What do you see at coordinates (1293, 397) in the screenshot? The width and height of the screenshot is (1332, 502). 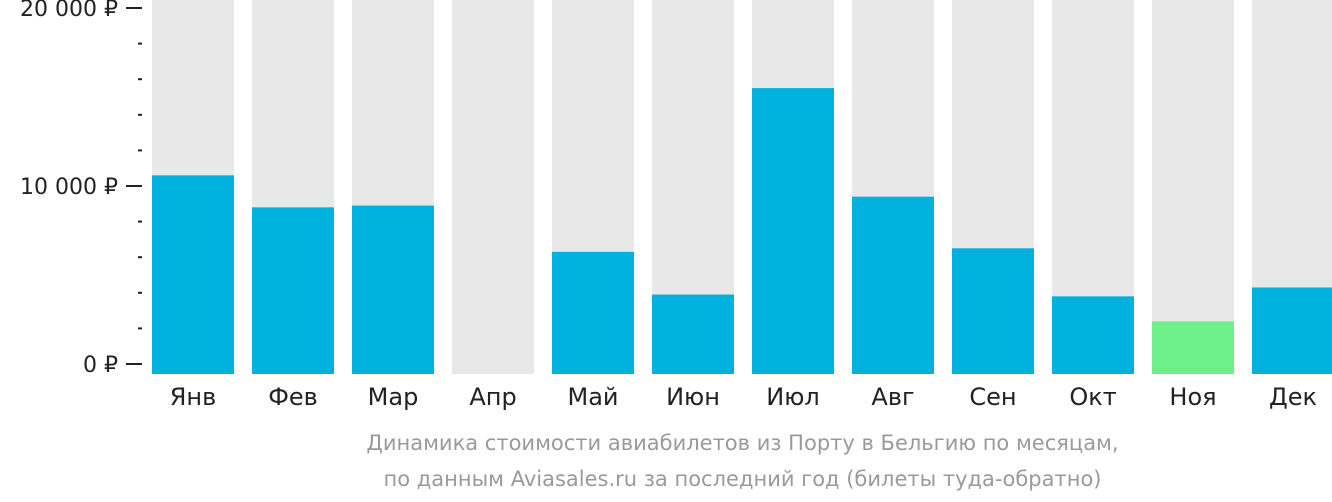 I see `x-tick-label: Дек` at bounding box center [1293, 397].